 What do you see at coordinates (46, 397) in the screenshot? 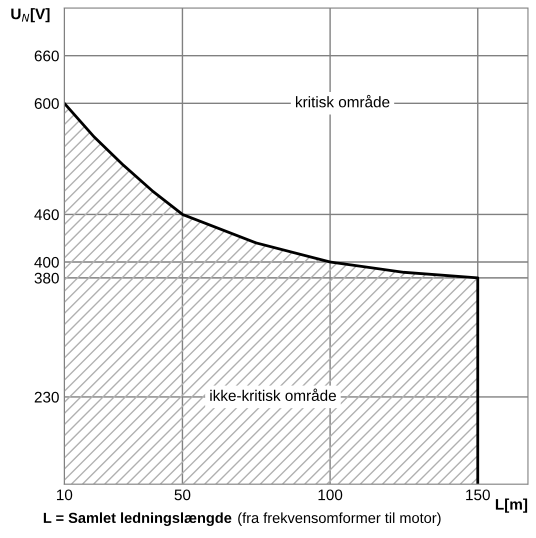
I see `y-tick-label: 230` at bounding box center [46, 397].